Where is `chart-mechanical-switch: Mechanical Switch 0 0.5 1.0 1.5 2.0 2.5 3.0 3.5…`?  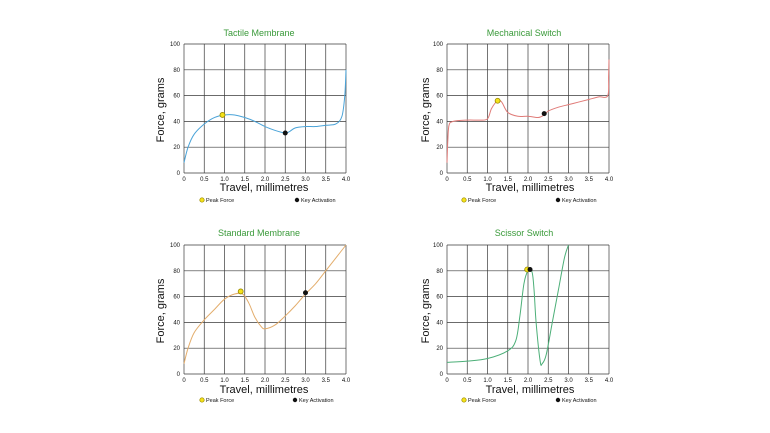
chart-mechanical-switch: Mechanical Switch 0 0.5 1.0 1.5 2.0 2.5 3.0 3.5… is located at coordinates (517, 116).